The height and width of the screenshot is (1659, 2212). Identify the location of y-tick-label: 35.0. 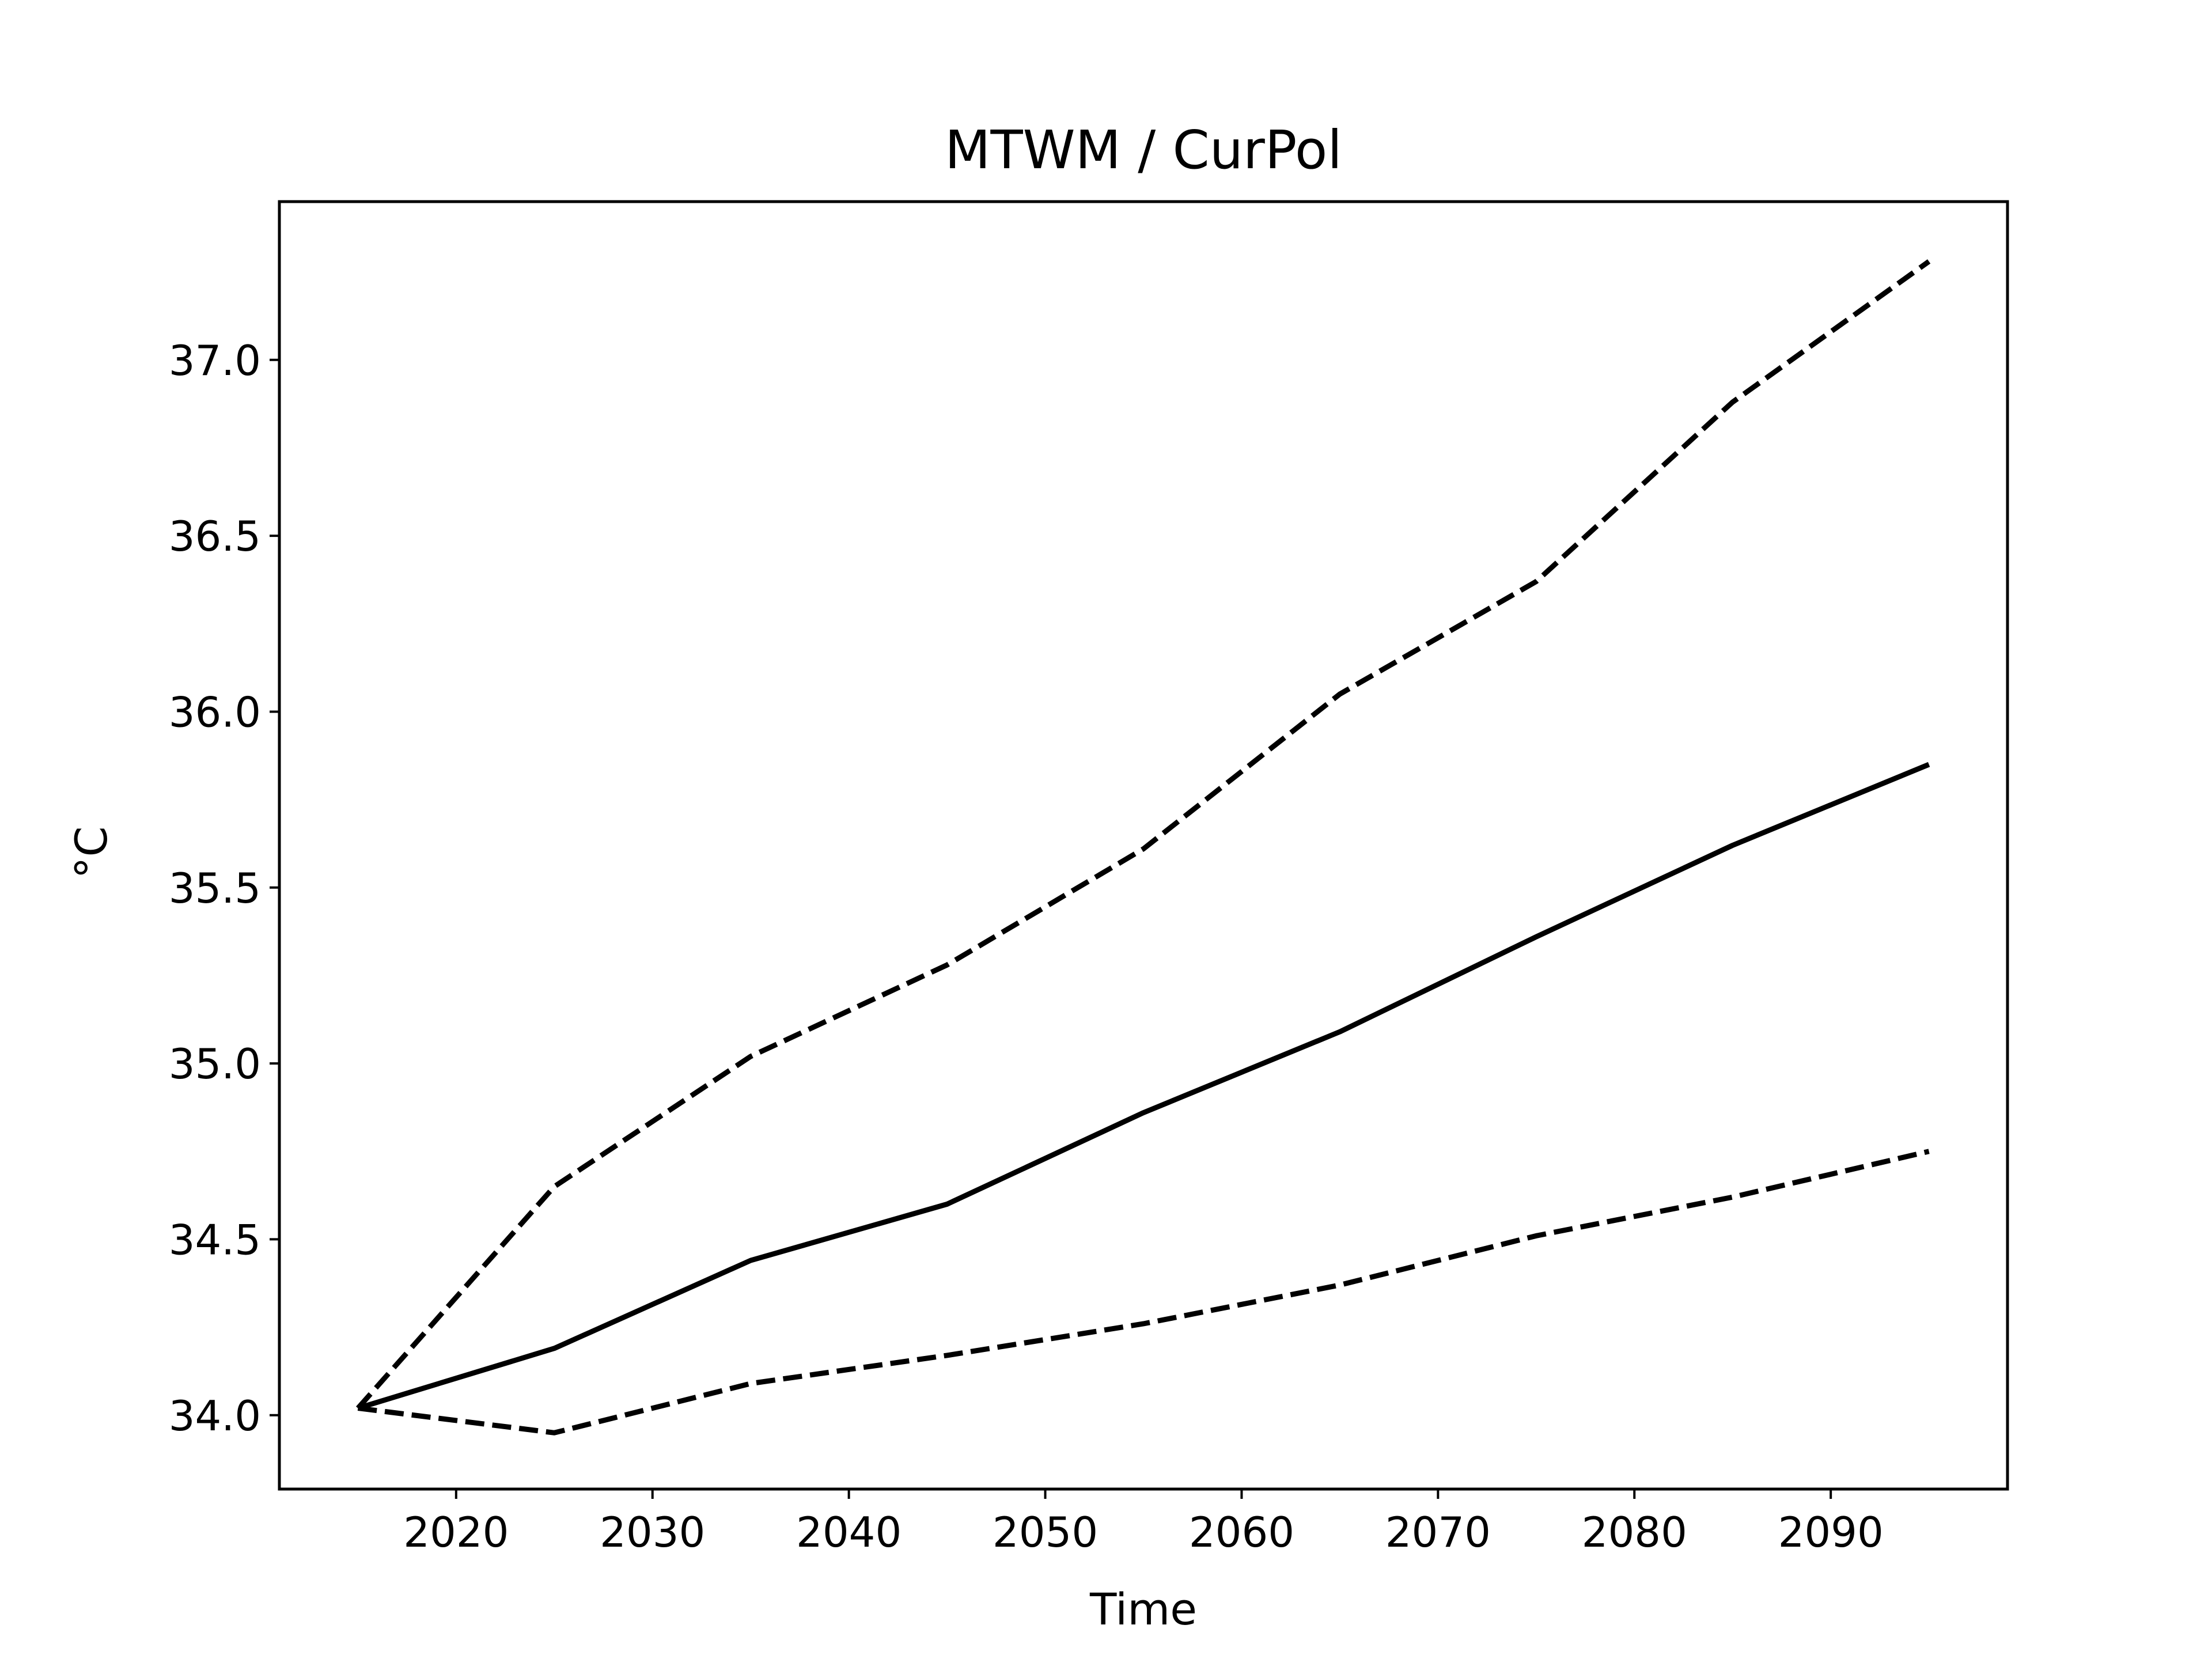
(215, 1064).